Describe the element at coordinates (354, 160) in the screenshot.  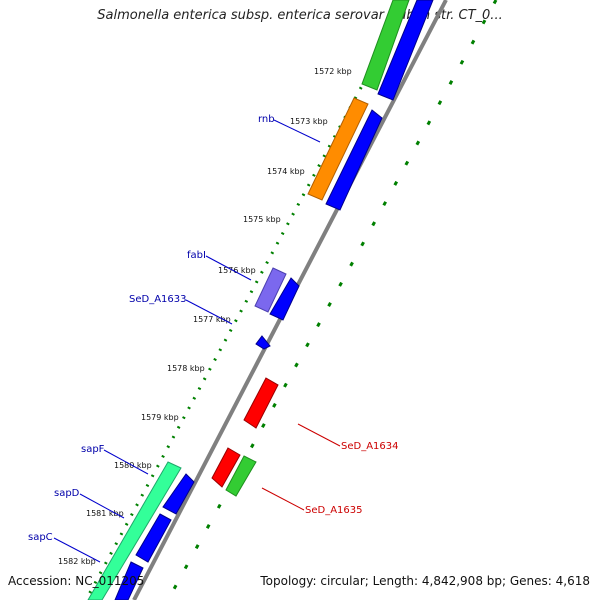
I see `gene-feature-blue-arrow` at that location.